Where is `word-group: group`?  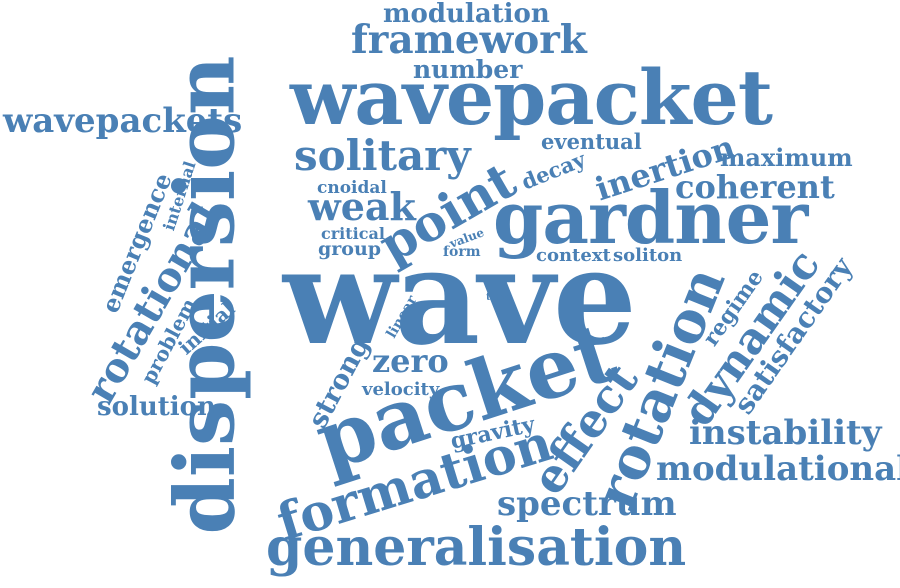
word-group: group is located at coordinates (350, 249).